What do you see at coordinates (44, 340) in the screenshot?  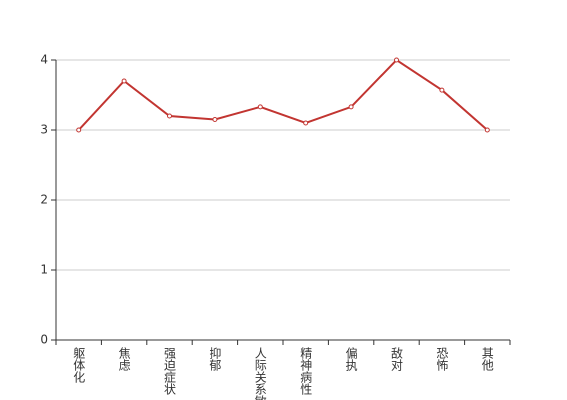 I see `y-tick-label: 0` at bounding box center [44, 340].